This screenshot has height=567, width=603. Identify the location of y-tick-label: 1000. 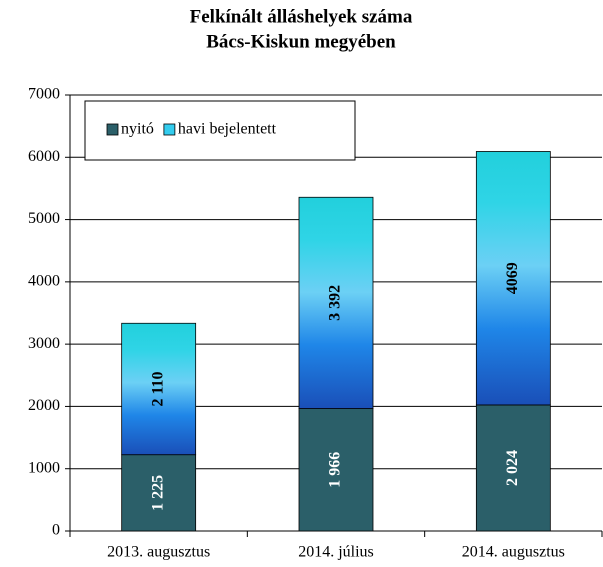
(44, 467).